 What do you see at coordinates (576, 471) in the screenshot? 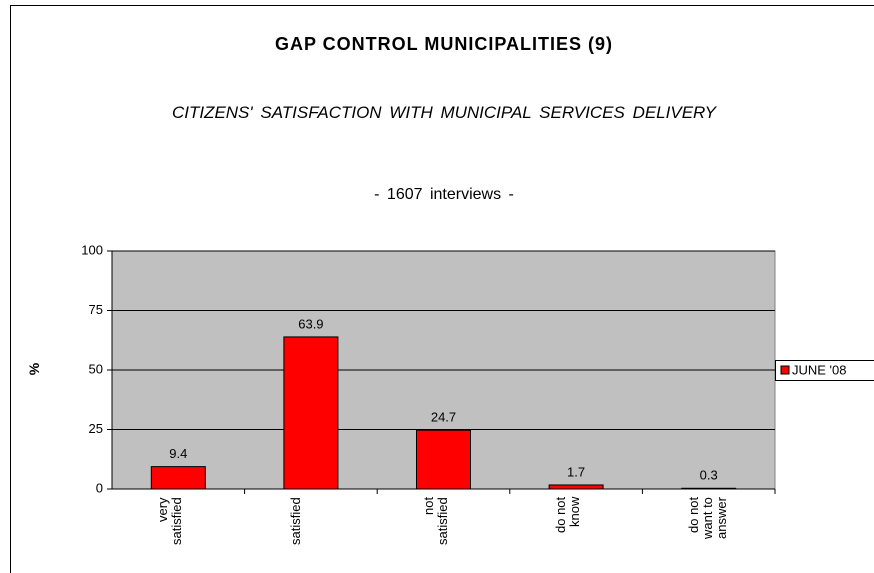
I see `value-label: 1.7` at bounding box center [576, 471].